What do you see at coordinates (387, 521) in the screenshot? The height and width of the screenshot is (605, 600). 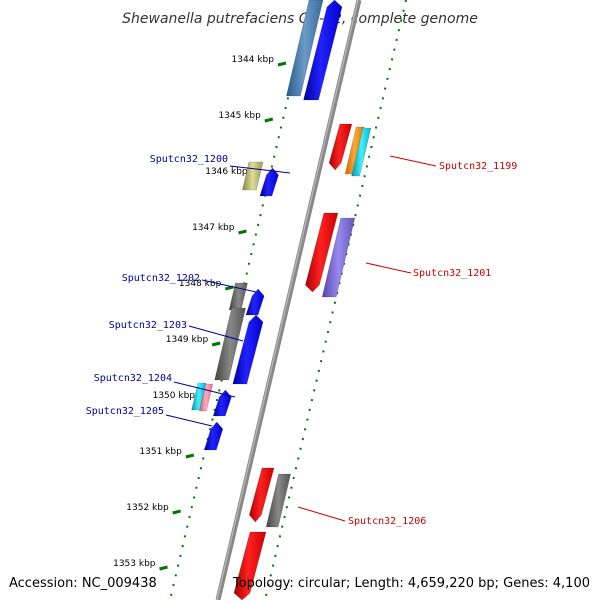 I see `gene-label: Sputcn32_1206` at bounding box center [387, 521].